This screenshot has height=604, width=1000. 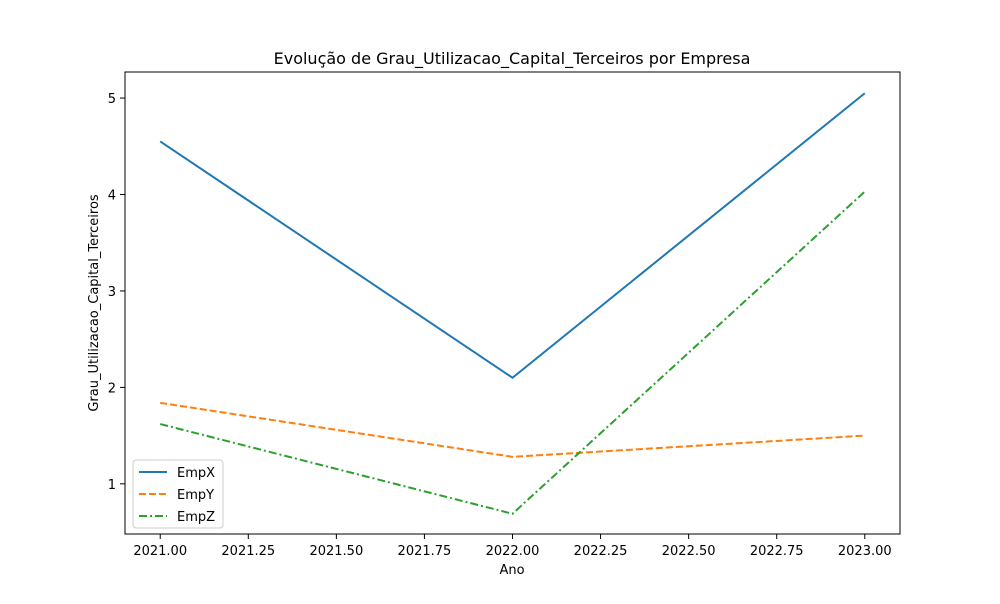 What do you see at coordinates (336, 551) in the screenshot?
I see `x-tick-label: 2021.50` at bounding box center [336, 551].